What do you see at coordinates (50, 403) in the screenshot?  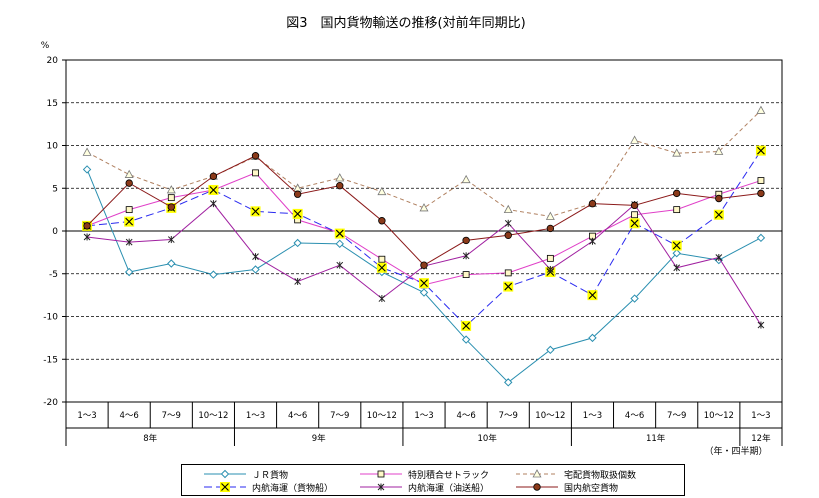 I see `y-tick-label: -20` at bounding box center [50, 403].